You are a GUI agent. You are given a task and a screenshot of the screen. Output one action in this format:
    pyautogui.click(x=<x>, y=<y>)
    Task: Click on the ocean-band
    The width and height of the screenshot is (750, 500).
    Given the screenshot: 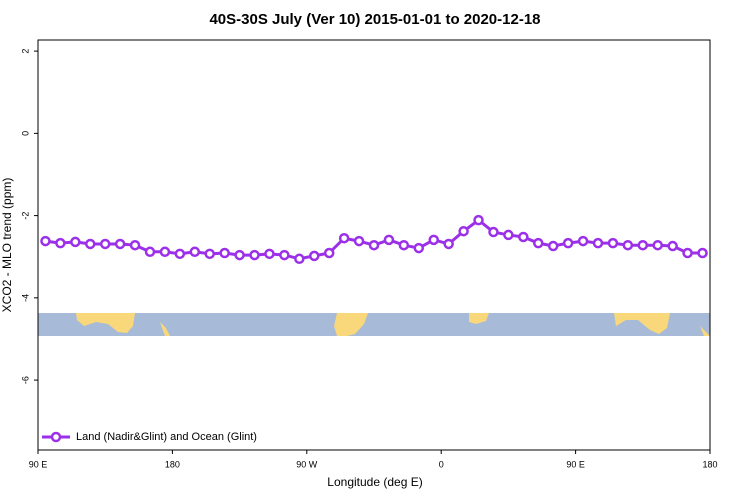 What is the action you would take?
    pyautogui.click(x=374, y=324)
    